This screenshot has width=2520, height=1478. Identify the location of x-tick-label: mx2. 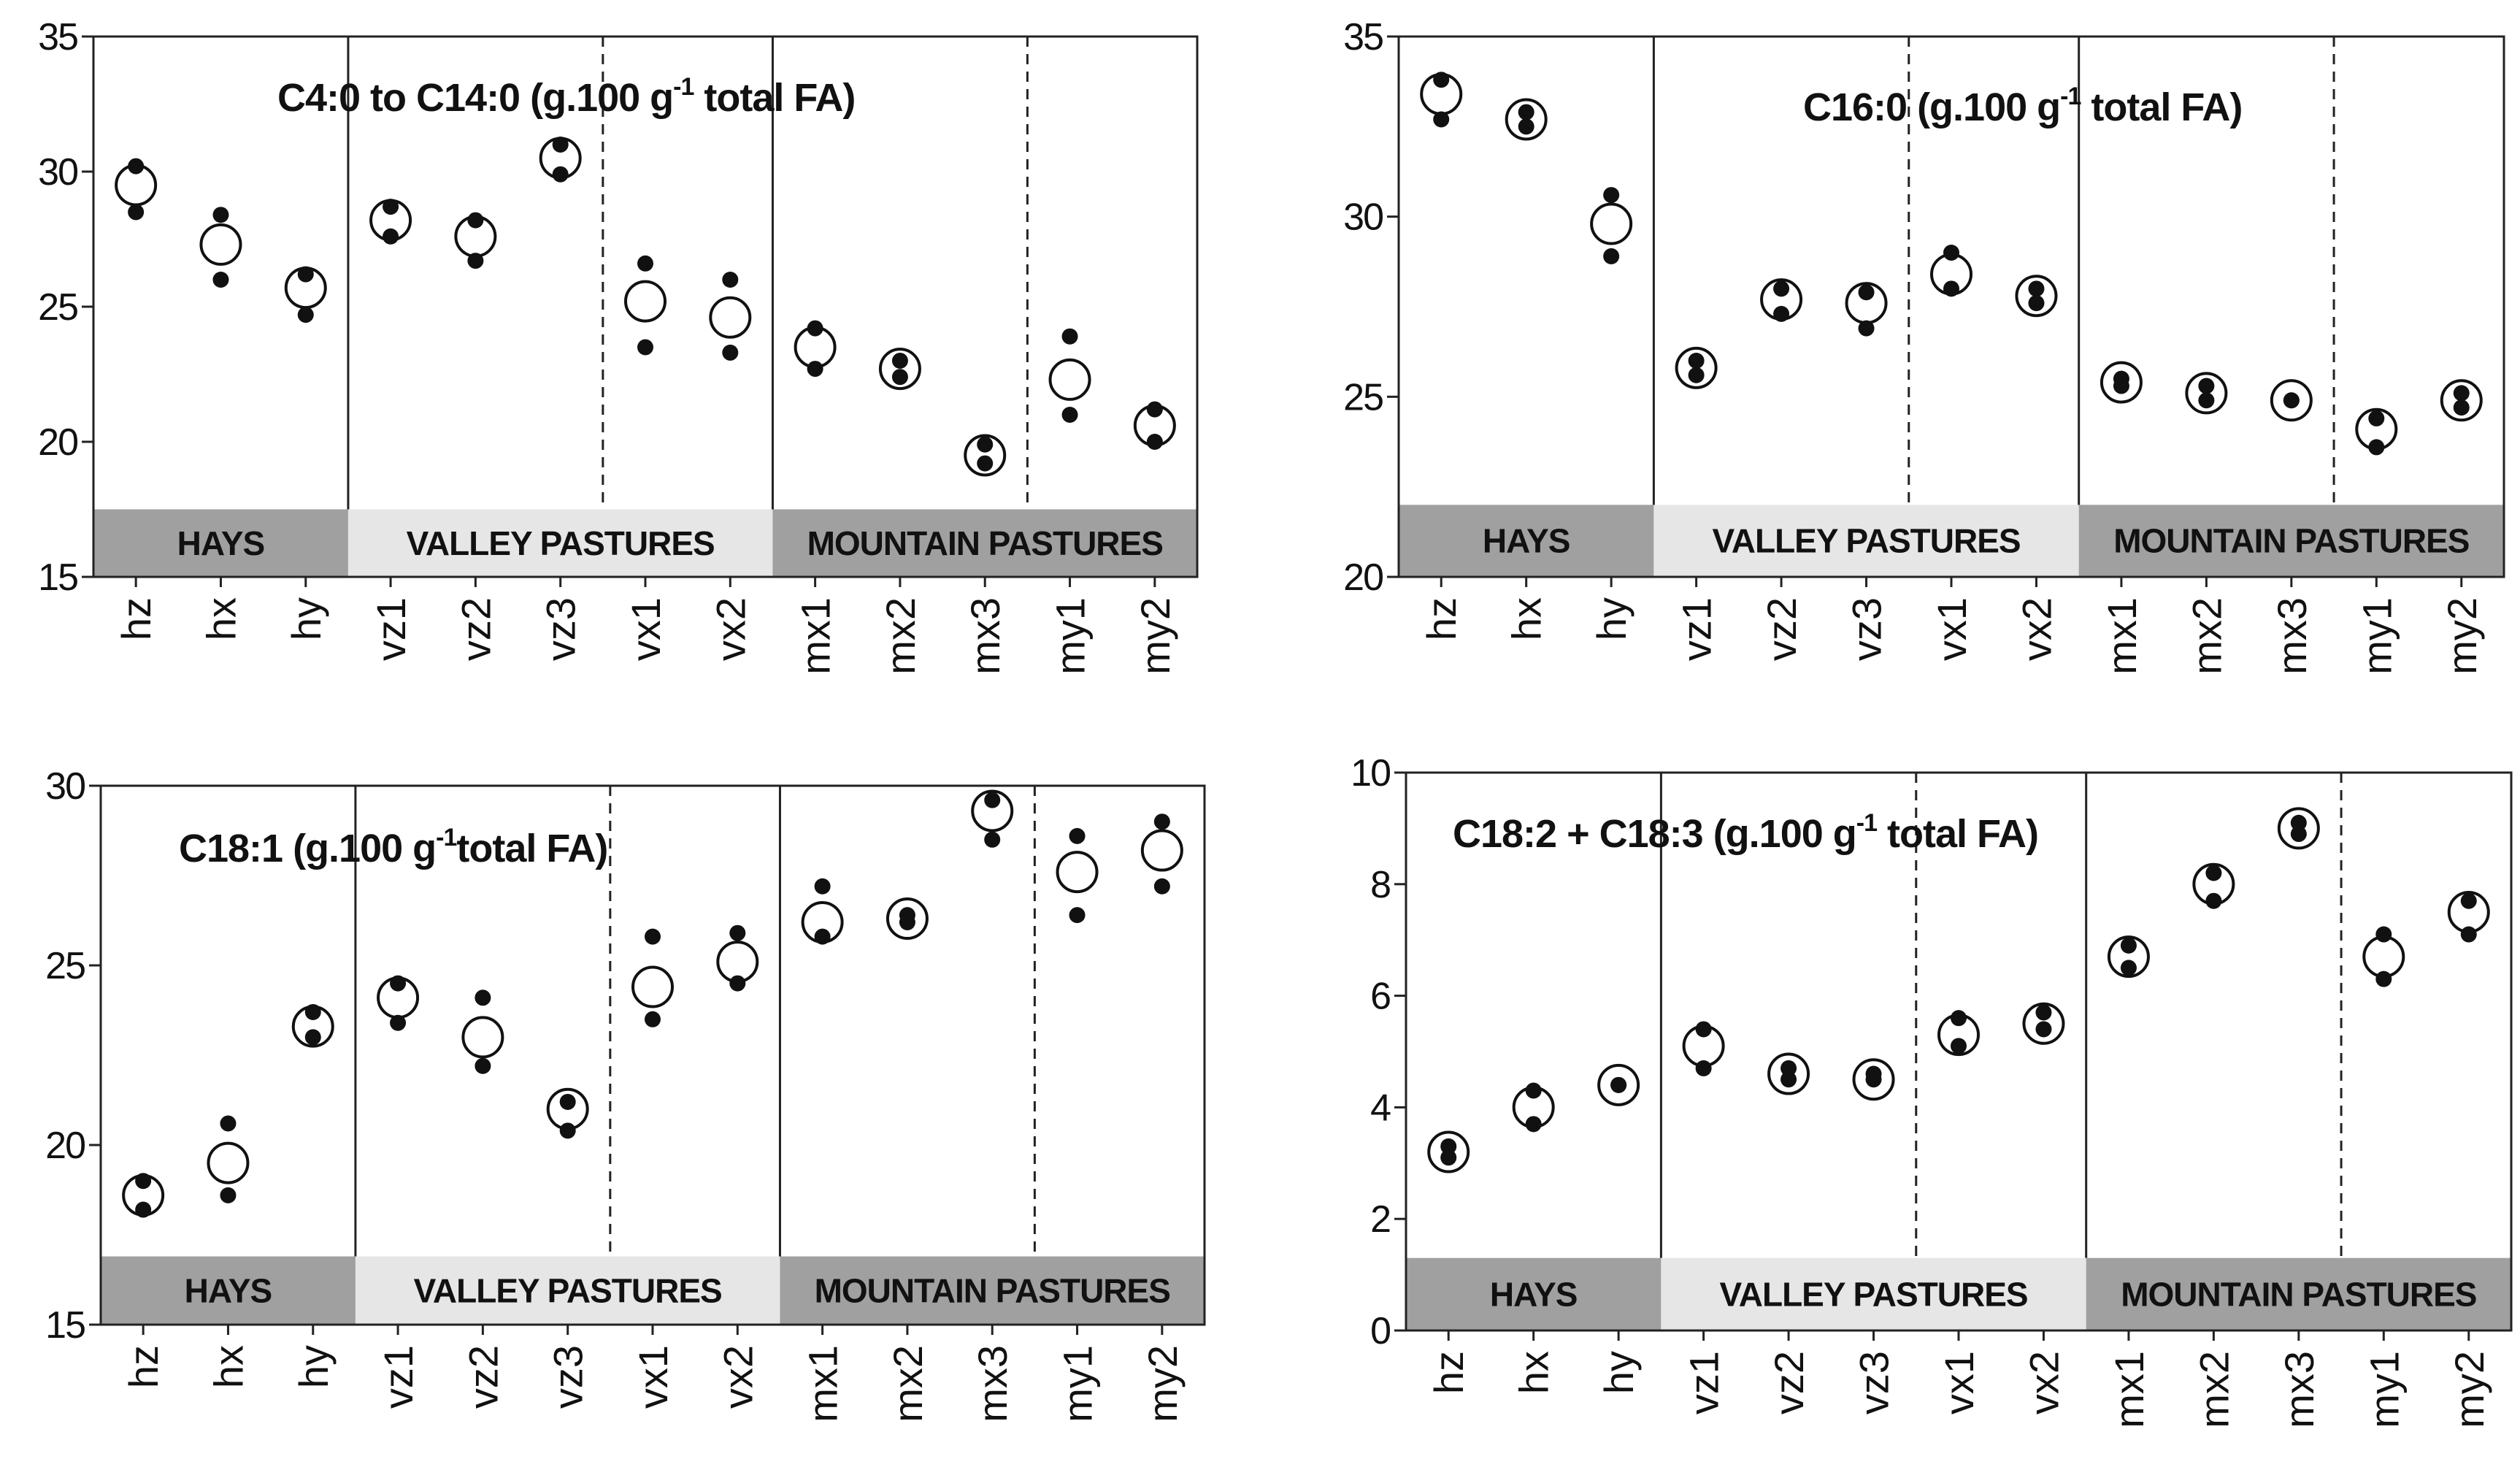
(2214, 1389).